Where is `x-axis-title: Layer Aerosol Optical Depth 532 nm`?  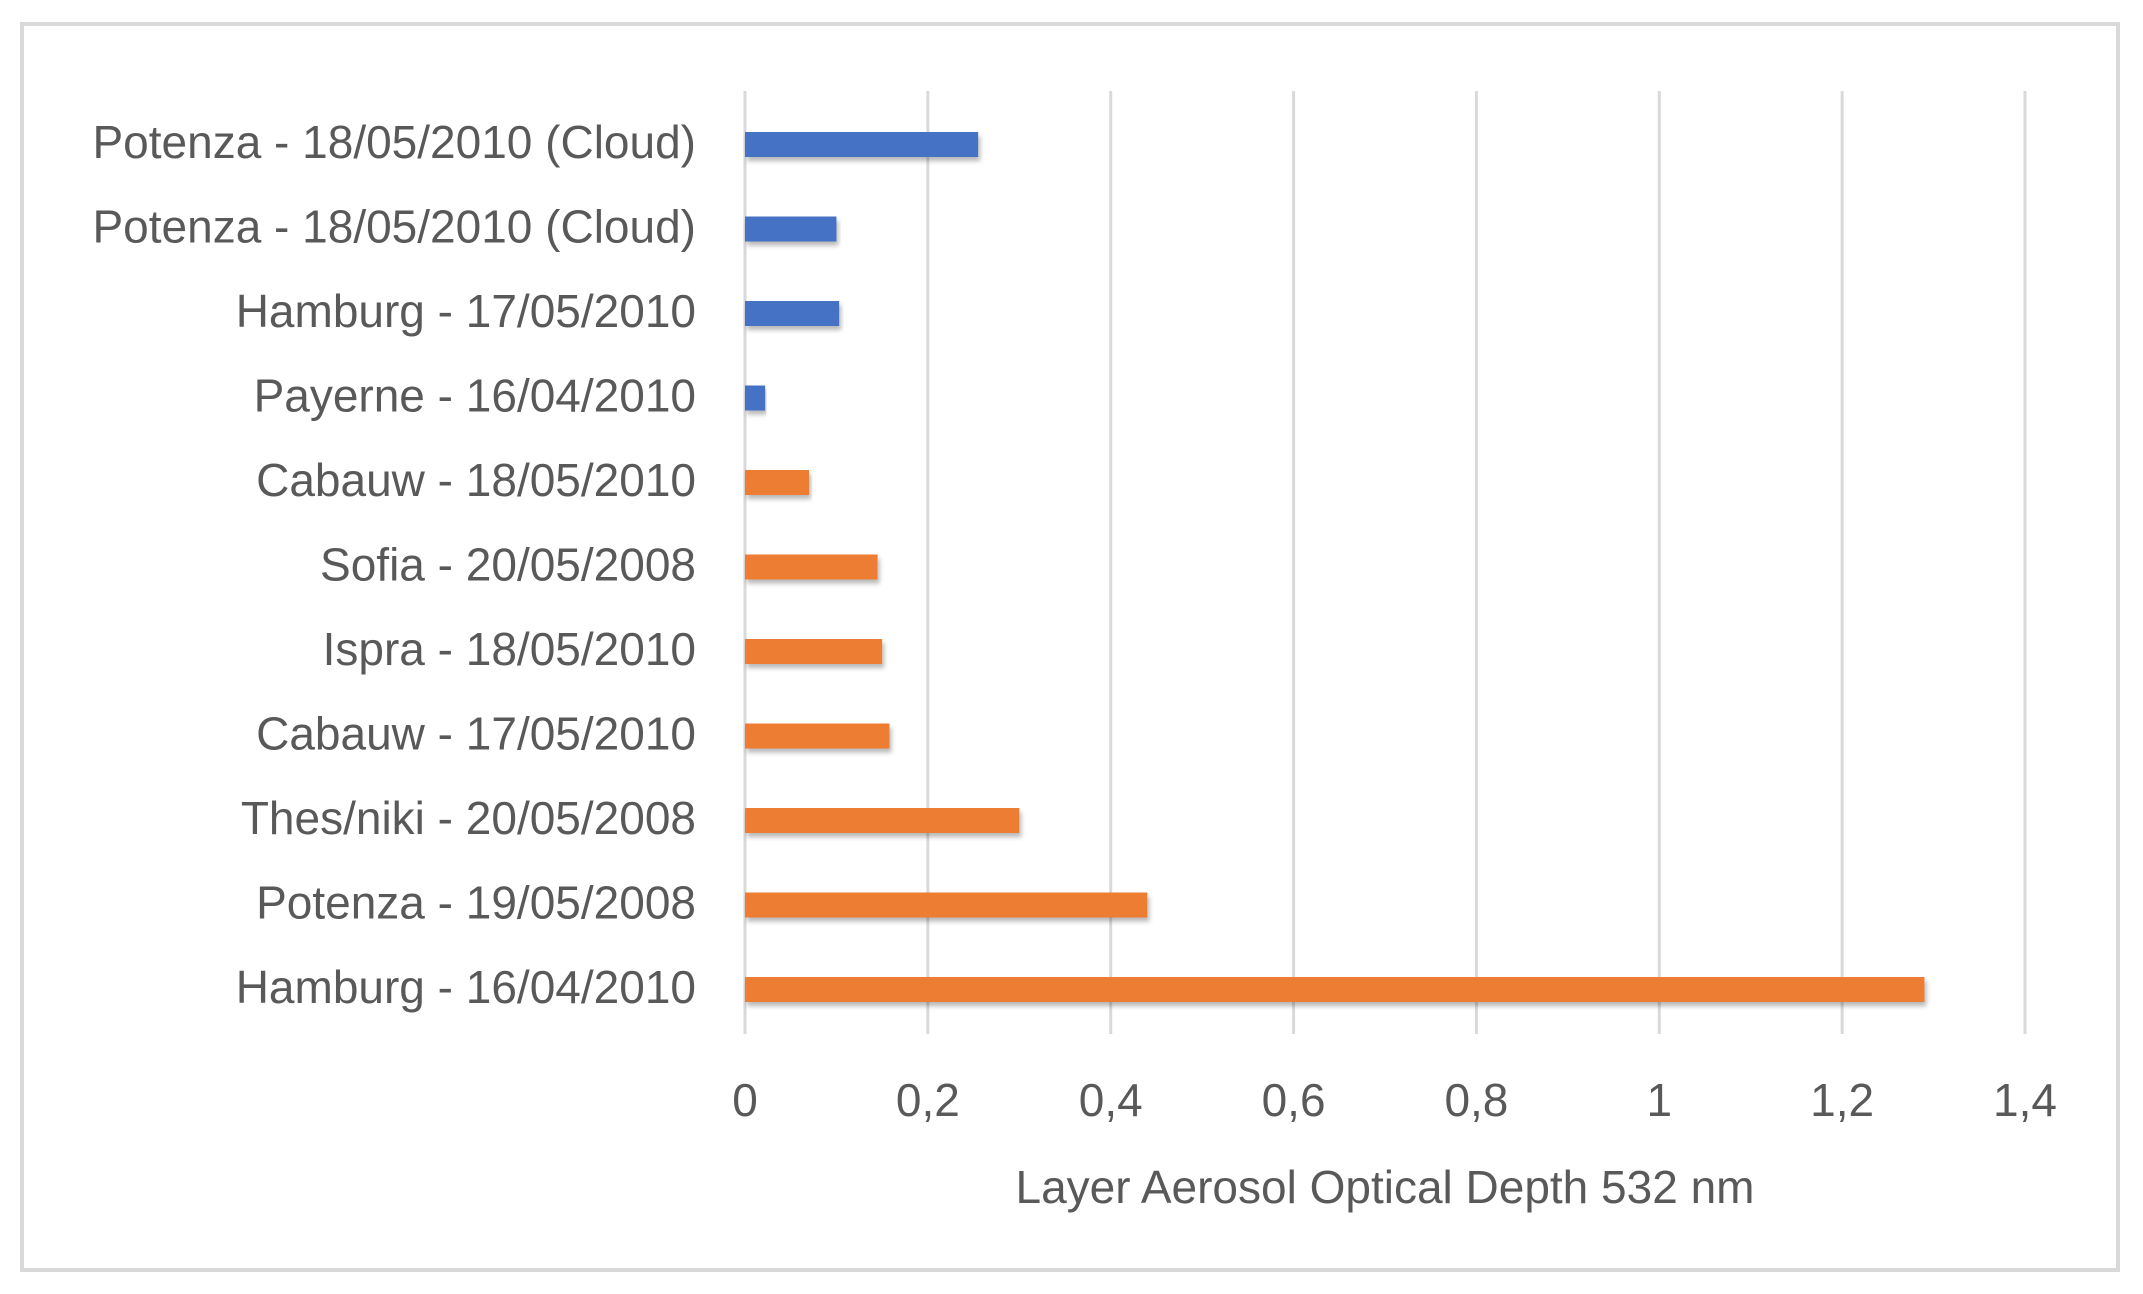
x-axis-title: Layer Aerosol Optical Depth 532 nm is located at coordinates (1385, 1187).